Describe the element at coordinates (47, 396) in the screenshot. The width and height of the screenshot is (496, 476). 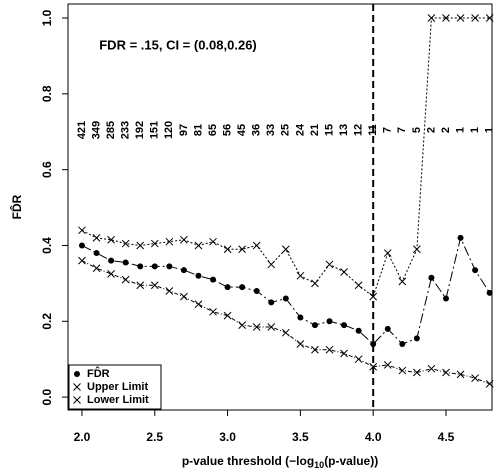
I see `y-tick-label: 0.0` at that location.